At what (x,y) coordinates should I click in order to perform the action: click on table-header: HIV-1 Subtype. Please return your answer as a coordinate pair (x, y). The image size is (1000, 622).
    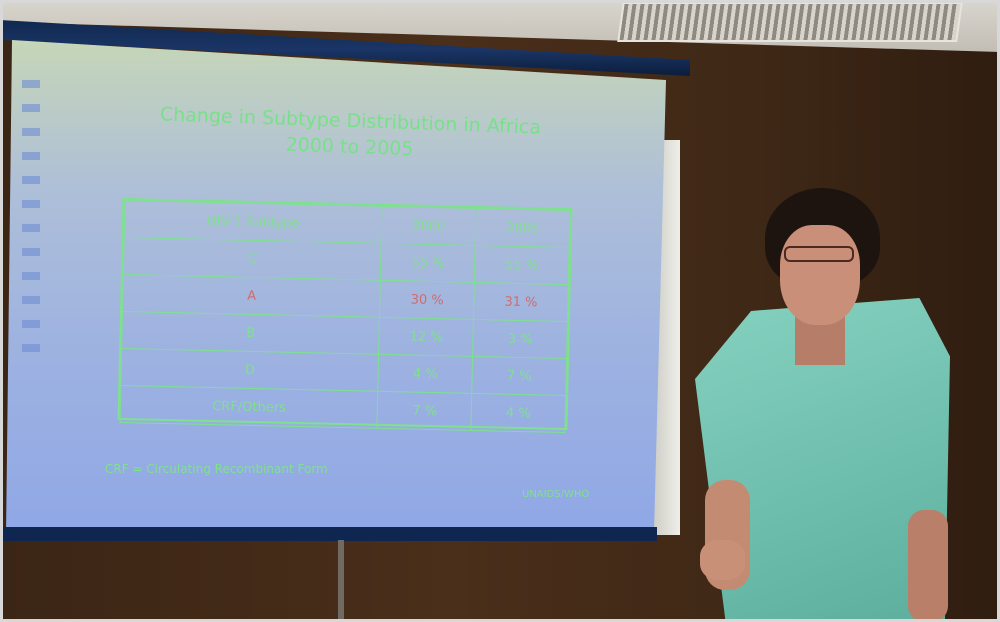
    Looking at the image, I should click on (253, 222).